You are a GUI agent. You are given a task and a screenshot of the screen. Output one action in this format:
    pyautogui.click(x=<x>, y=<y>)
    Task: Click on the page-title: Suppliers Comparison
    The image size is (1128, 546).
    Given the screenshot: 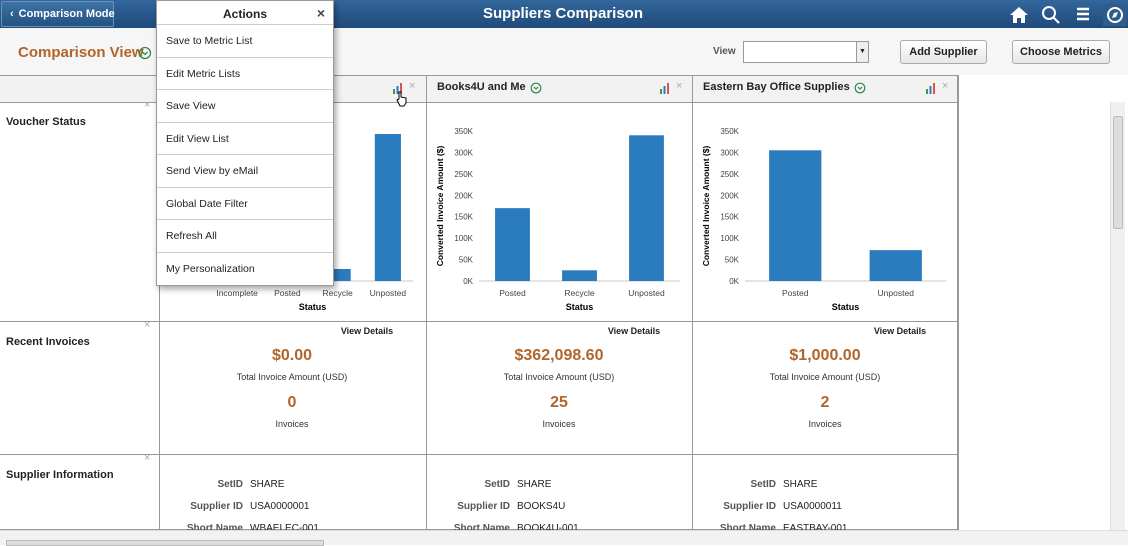 What is the action you would take?
    pyautogui.click(x=563, y=13)
    